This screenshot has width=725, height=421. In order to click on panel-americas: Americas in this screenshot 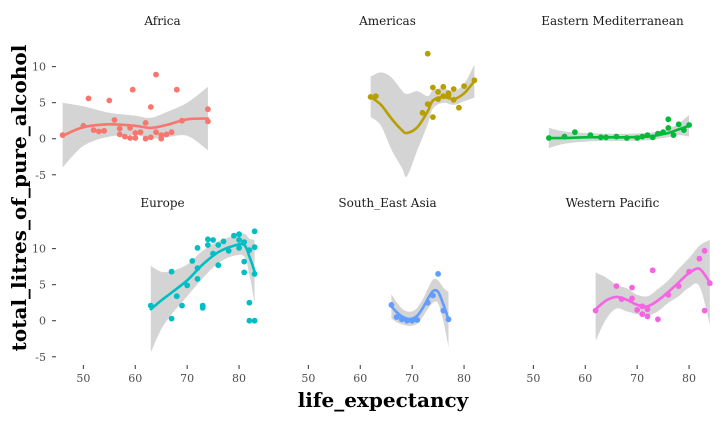, I will do `click(418, 95)`.